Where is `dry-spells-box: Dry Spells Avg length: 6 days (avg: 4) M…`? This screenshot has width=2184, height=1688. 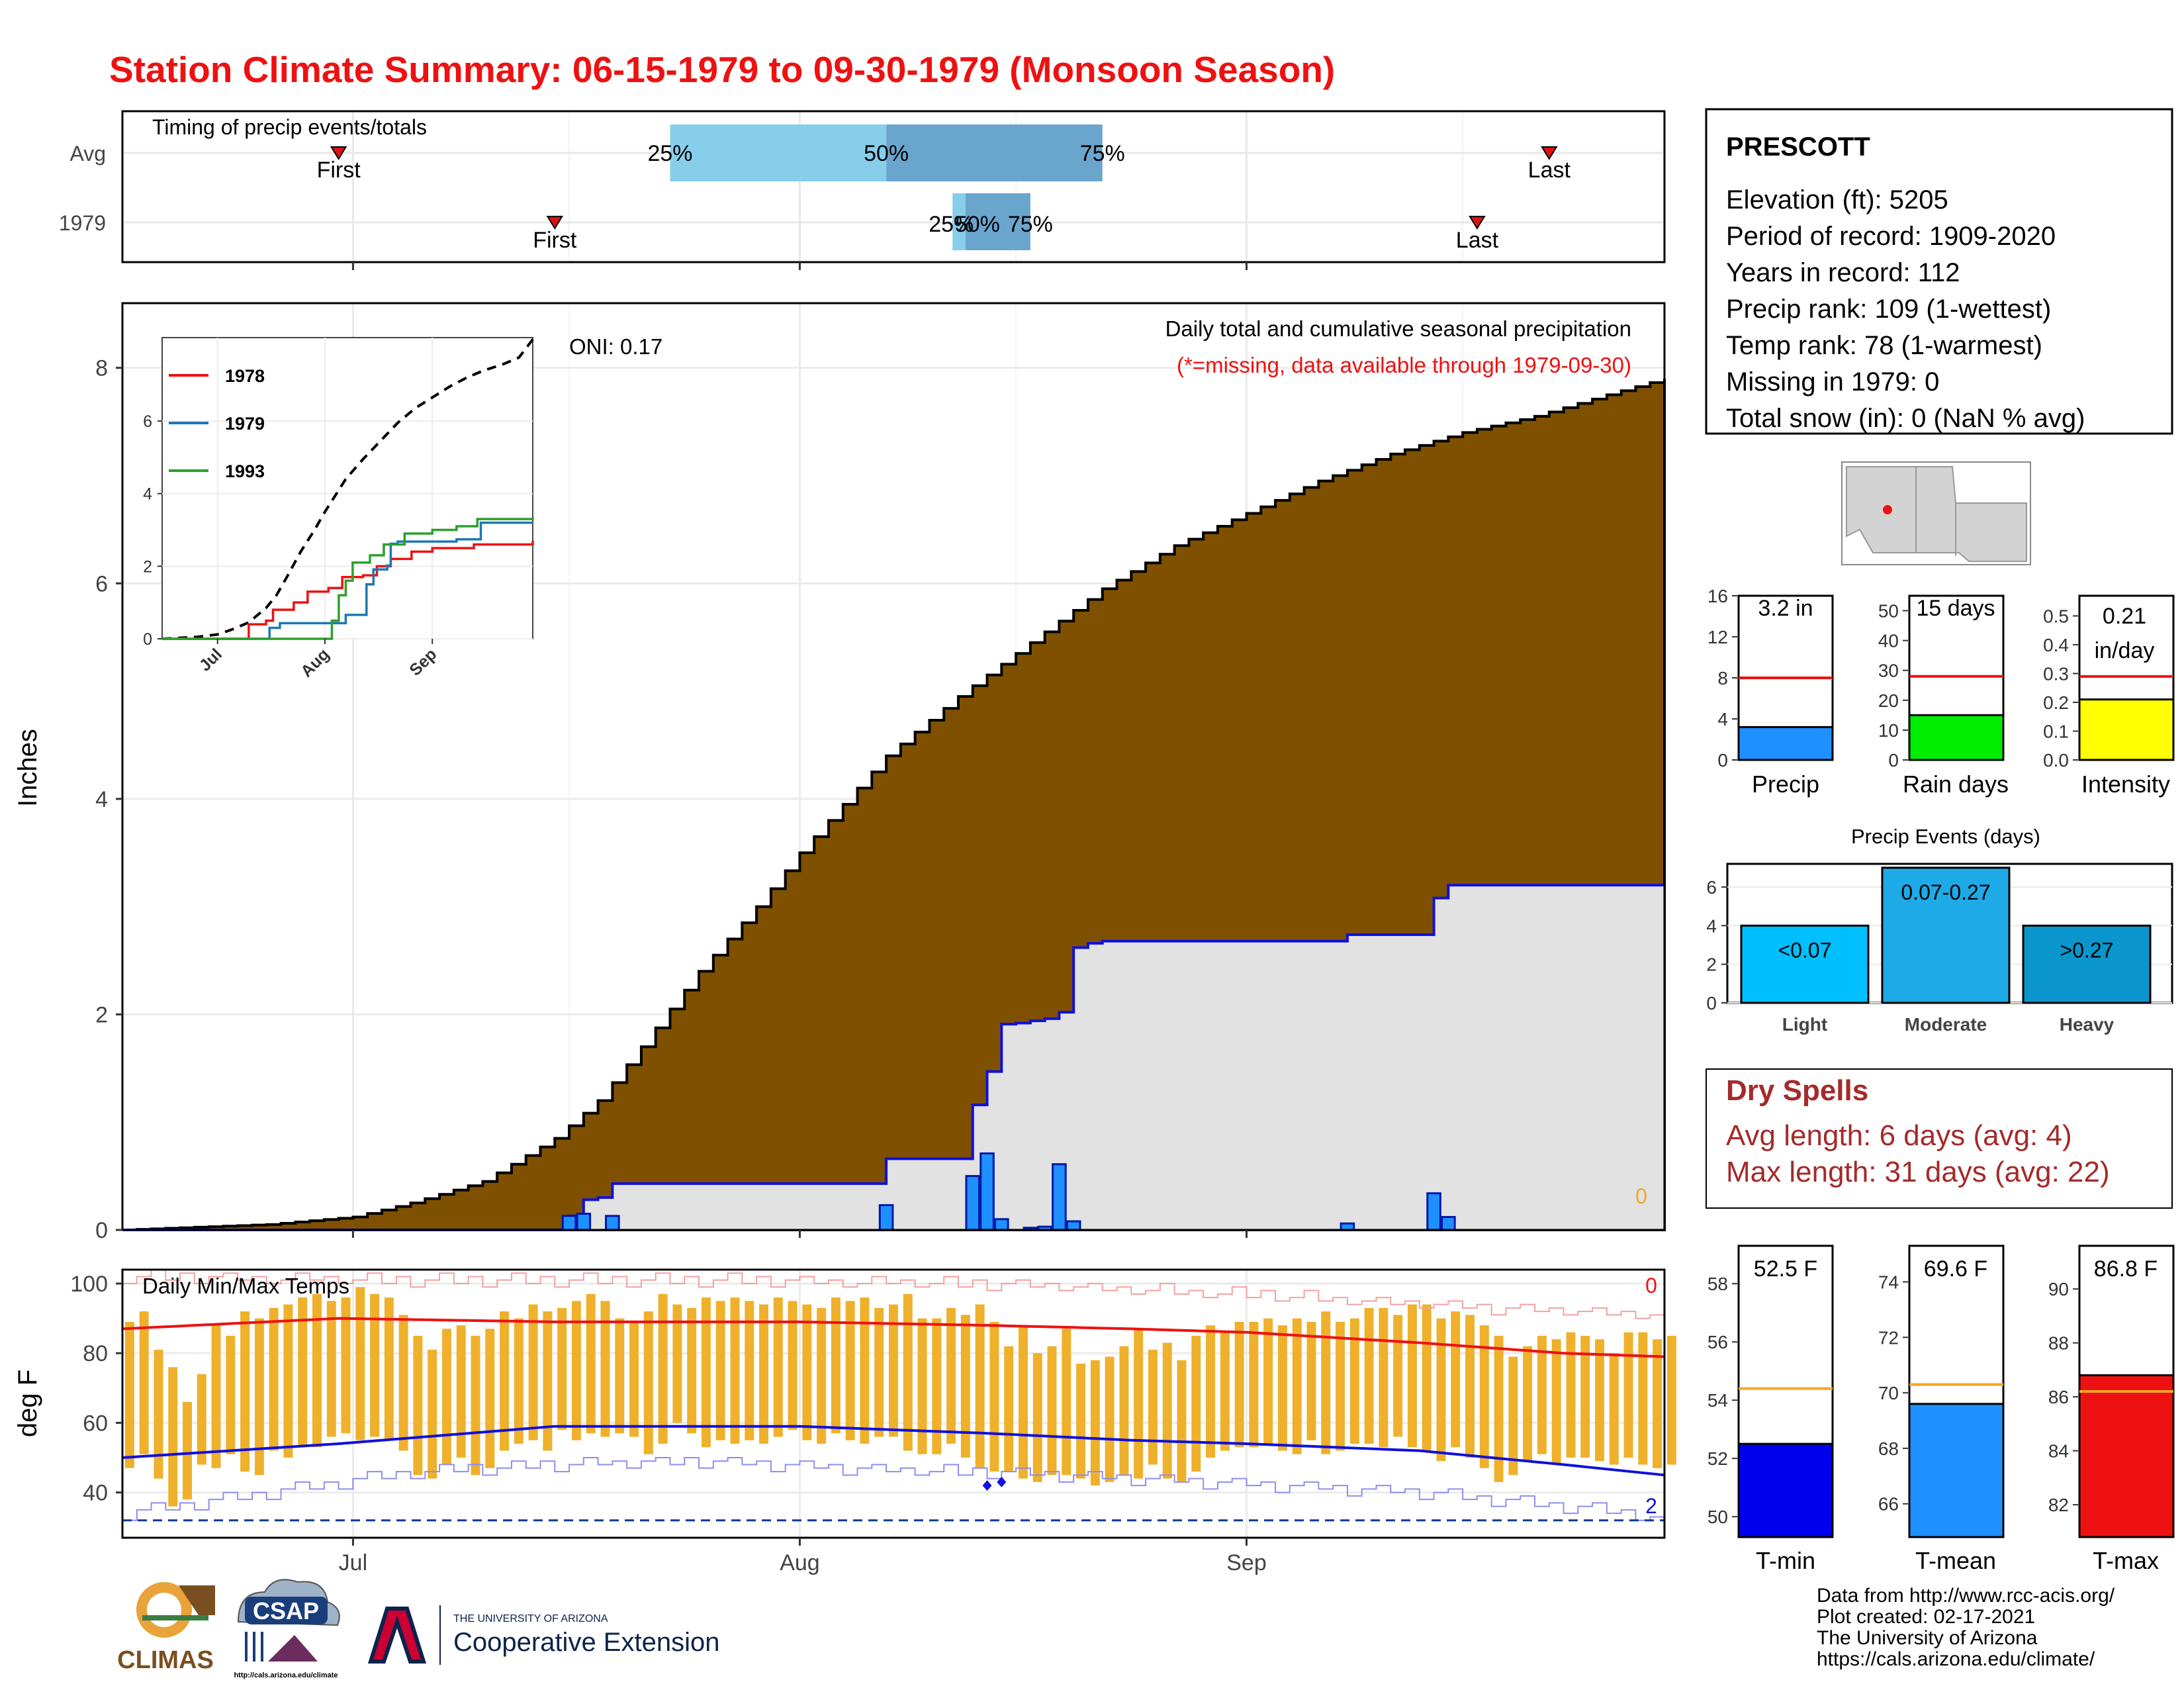 dry-spells-box: Dry Spells Avg length: 6 days (avg: 4) M… is located at coordinates (1940, 1138).